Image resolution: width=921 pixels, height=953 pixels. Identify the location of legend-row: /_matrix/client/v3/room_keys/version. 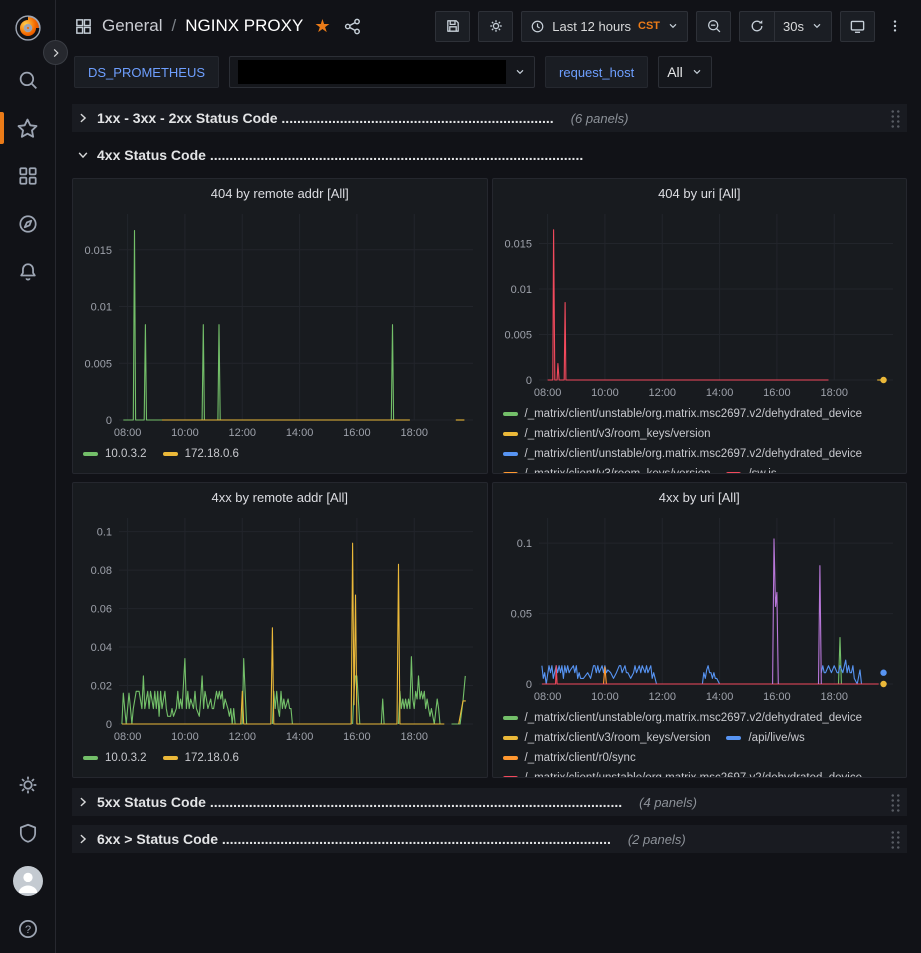
(699, 434).